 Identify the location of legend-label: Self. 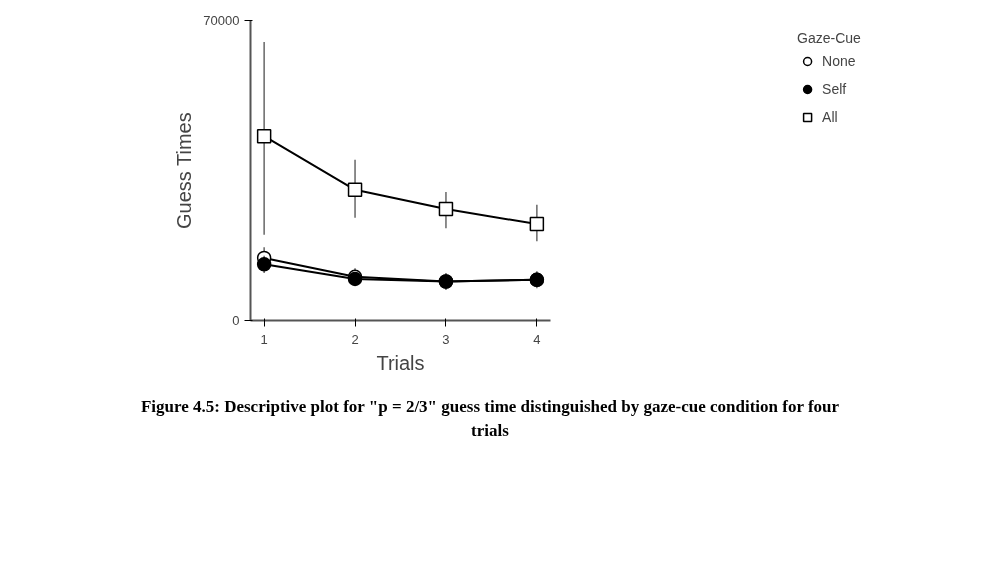
(834, 89).